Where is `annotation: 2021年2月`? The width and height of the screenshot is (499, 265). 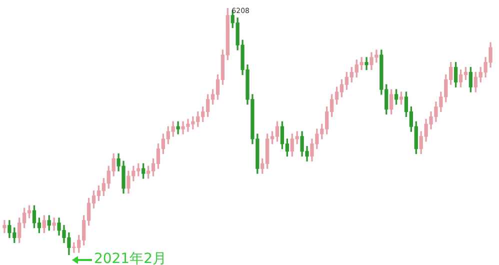 annotation: 2021年2月 is located at coordinates (130, 258).